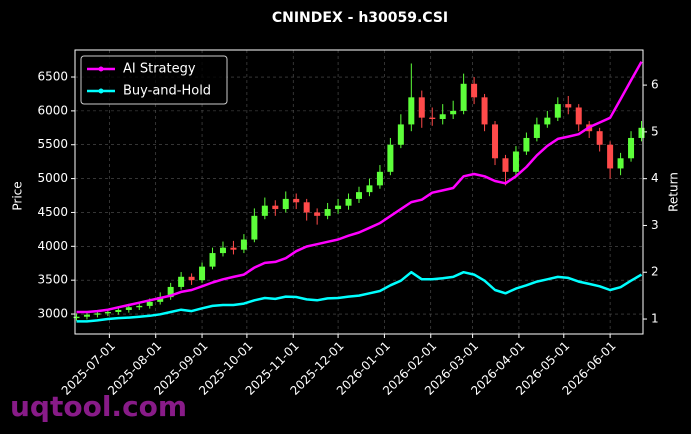 The height and width of the screenshot is (434, 691). What do you see at coordinates (52, 110) in the screenshot?
I see `y-tick-label: 6000` at bounding box center [52, 110].